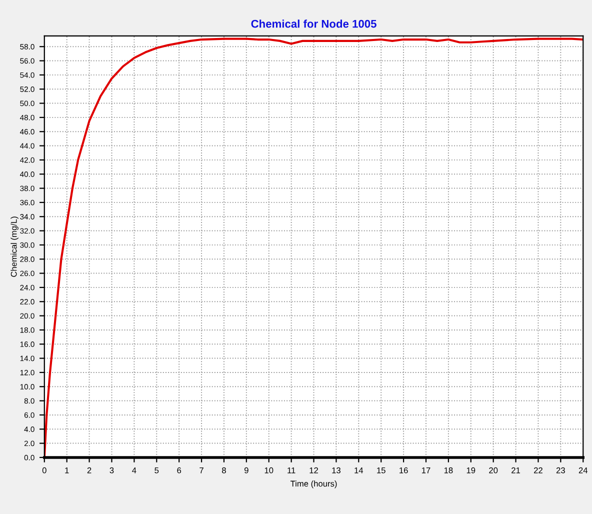 Image resolution: width=592 pixels, height=514 pixels. What do you see at coordinates (448, 470) in the screenshot?
I see `x-tick-label: 18` at bounding box center [448, 470].